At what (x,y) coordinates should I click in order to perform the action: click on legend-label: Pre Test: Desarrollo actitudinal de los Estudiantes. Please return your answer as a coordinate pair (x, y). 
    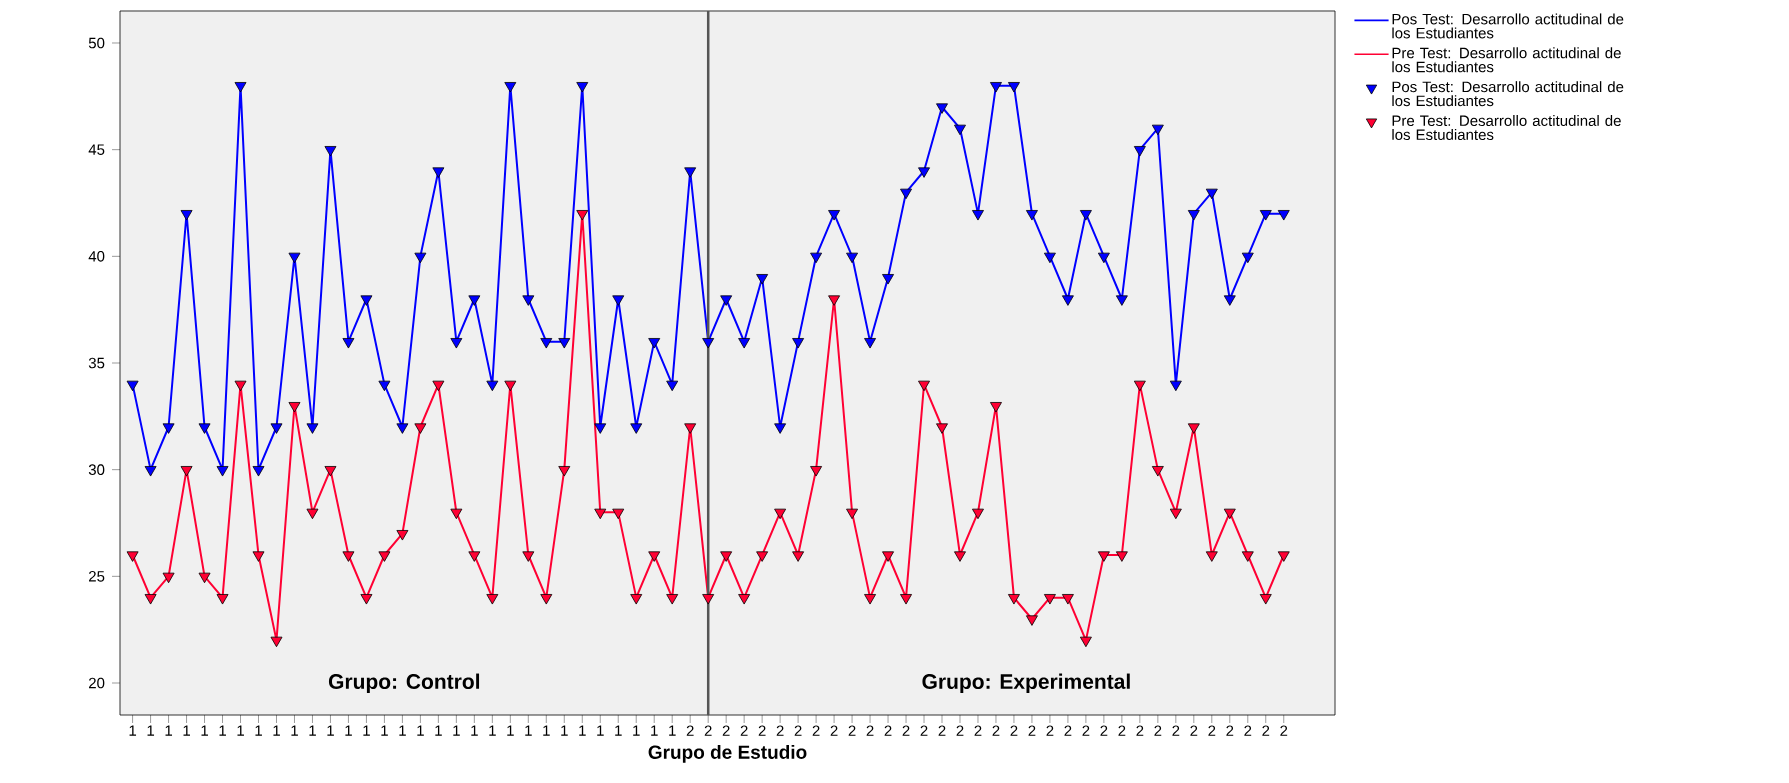
    Looking at the image, I should click on (1506, 128).